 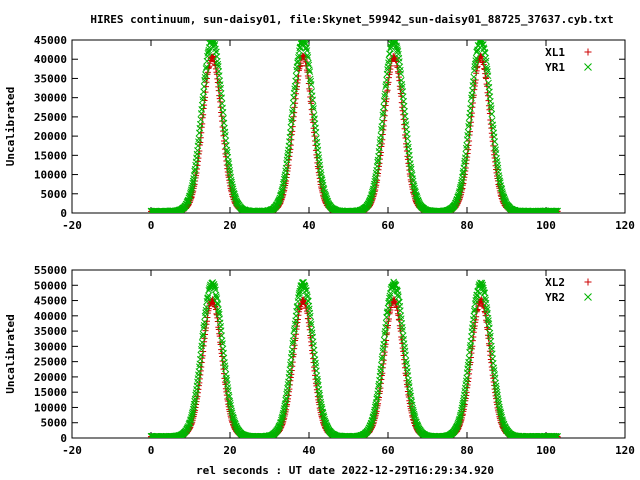 What do you see at coordinates (50, 346) in the screenshot?
I see `y-tick-label: 30000` at bounding box center [50, 346].